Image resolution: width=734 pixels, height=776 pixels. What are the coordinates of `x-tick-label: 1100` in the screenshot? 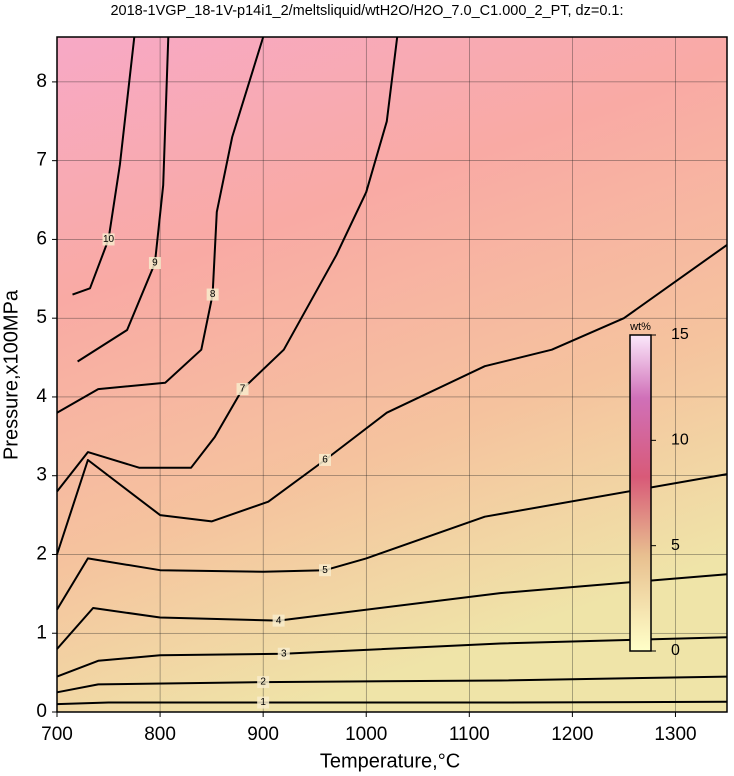 It's located at (469, 734).